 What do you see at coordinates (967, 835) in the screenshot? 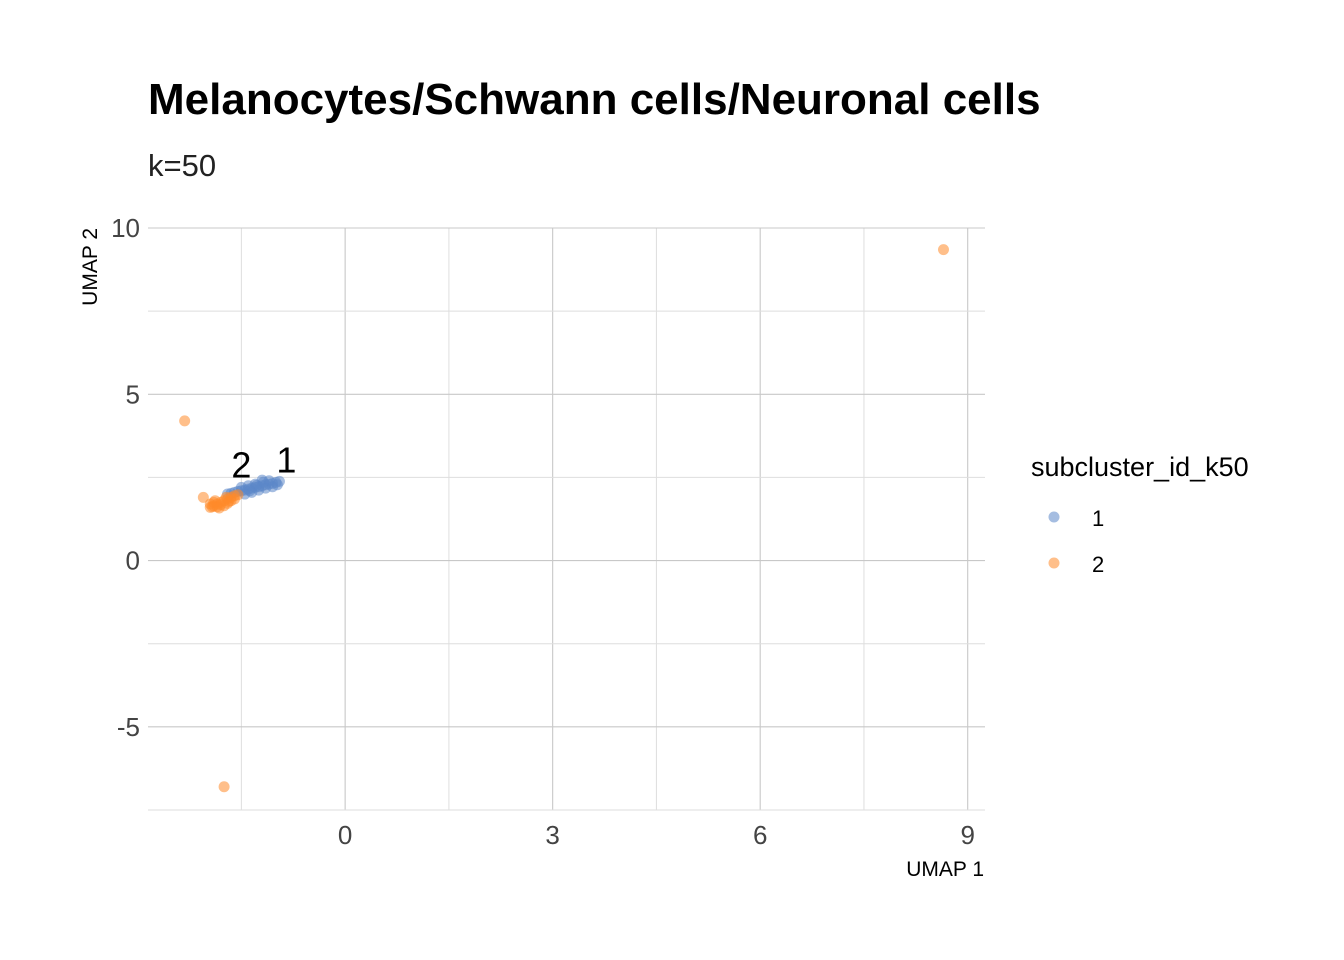
I see `x-tick-label: 9` at bounding box center [967, 835].